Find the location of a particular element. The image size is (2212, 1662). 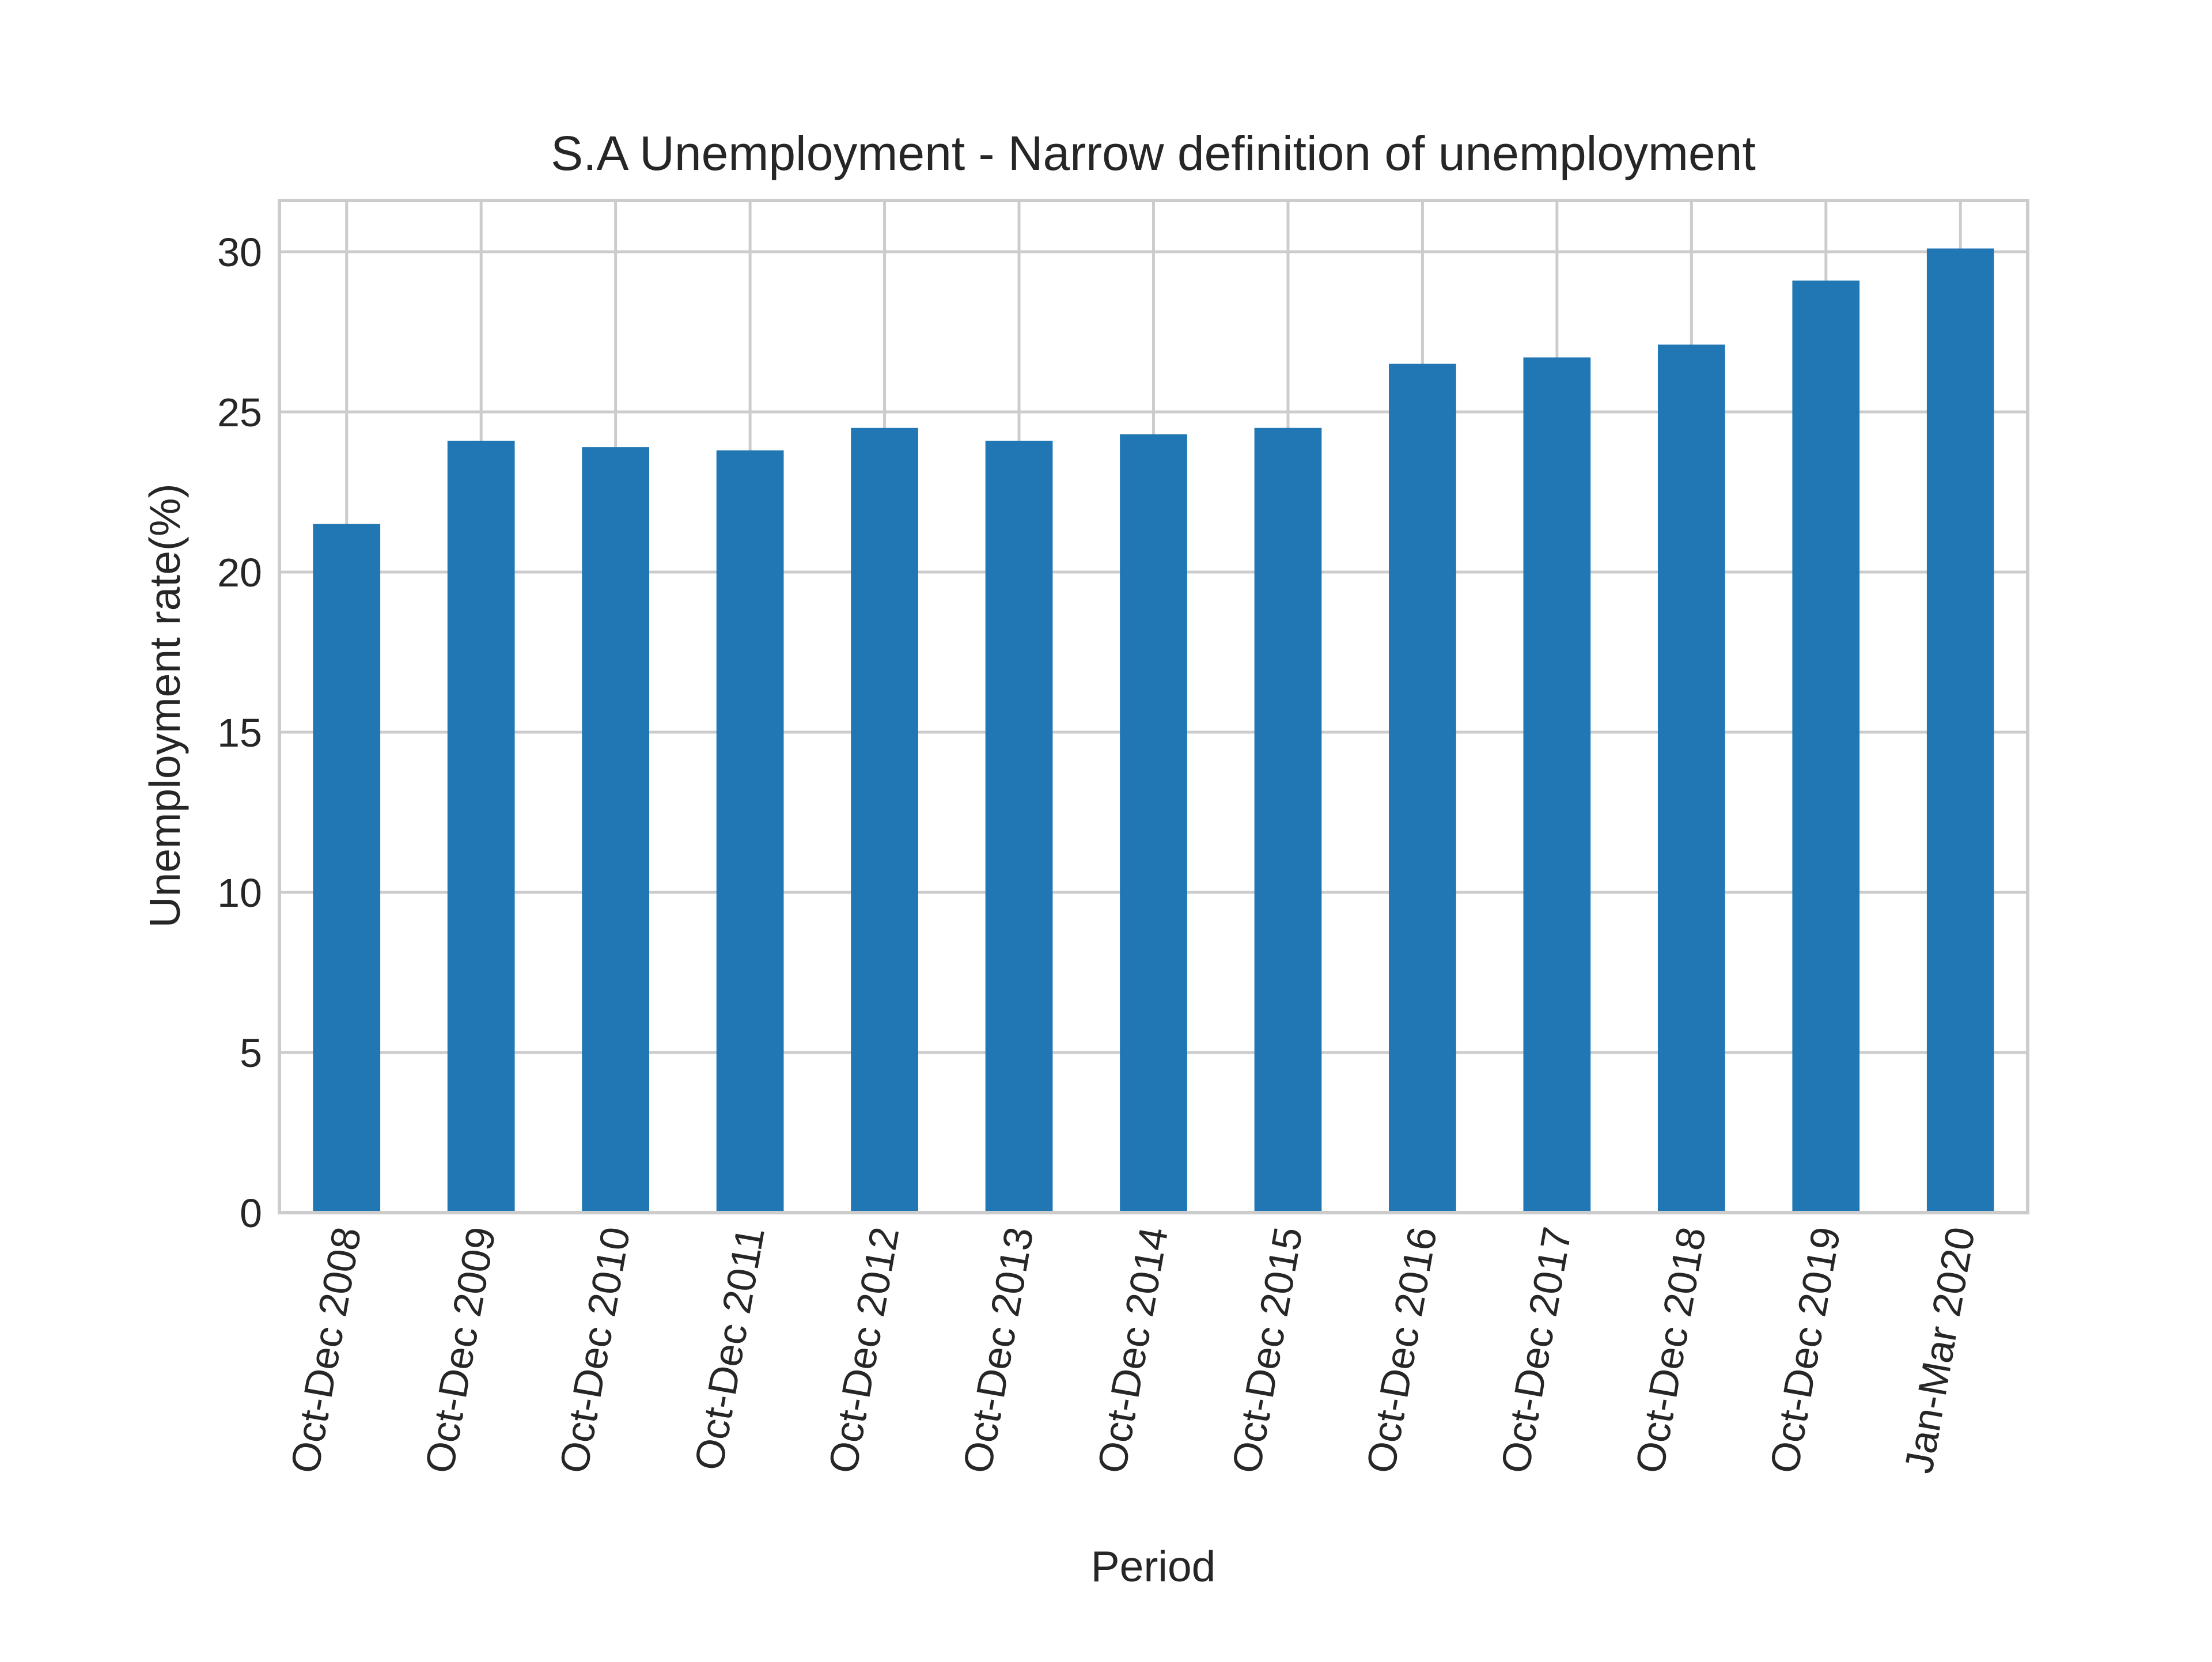

y-axis-ticks: 0 5 10 15 20 25 30 is located at coordinates (239, 733).